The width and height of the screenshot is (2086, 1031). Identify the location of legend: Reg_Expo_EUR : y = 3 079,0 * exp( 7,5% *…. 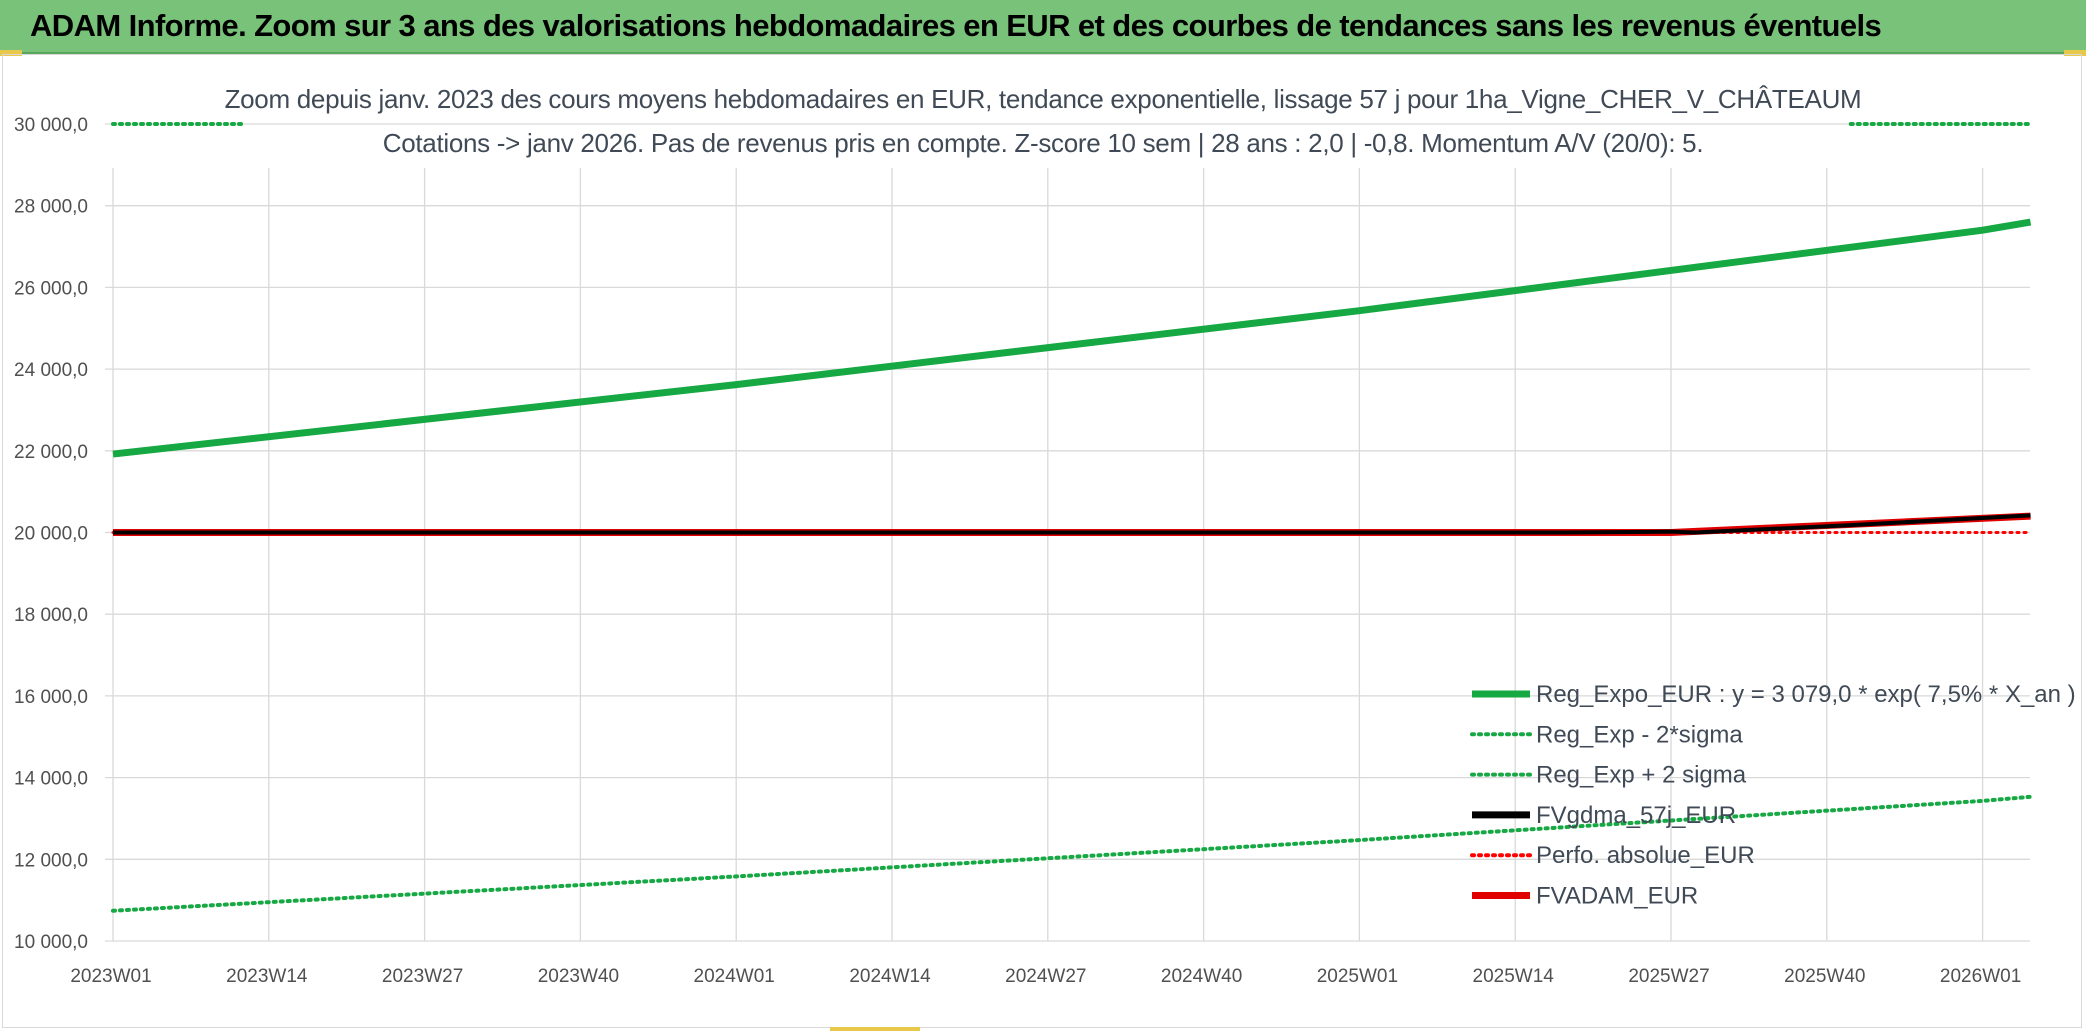
(1773, 795).